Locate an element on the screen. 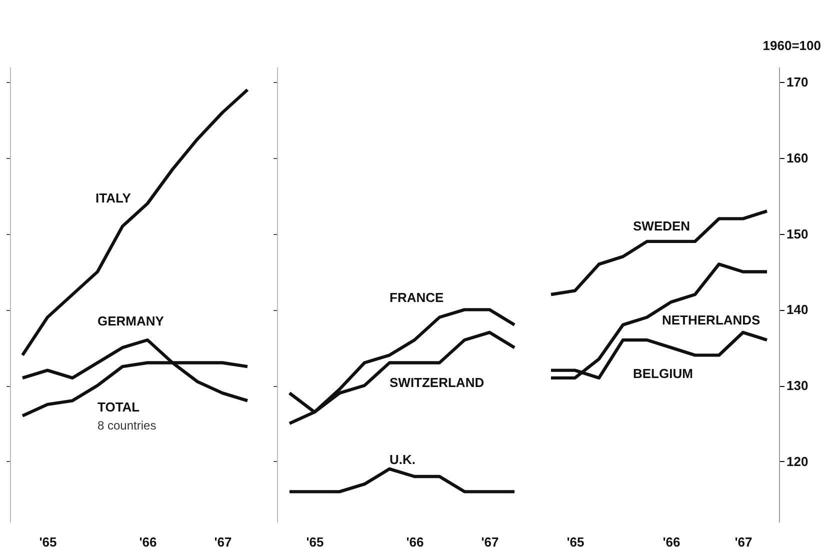 Image resolution: width=835 pixels, height=547 pixels. series-label: GERMANY is located at coordinates (131, 321).